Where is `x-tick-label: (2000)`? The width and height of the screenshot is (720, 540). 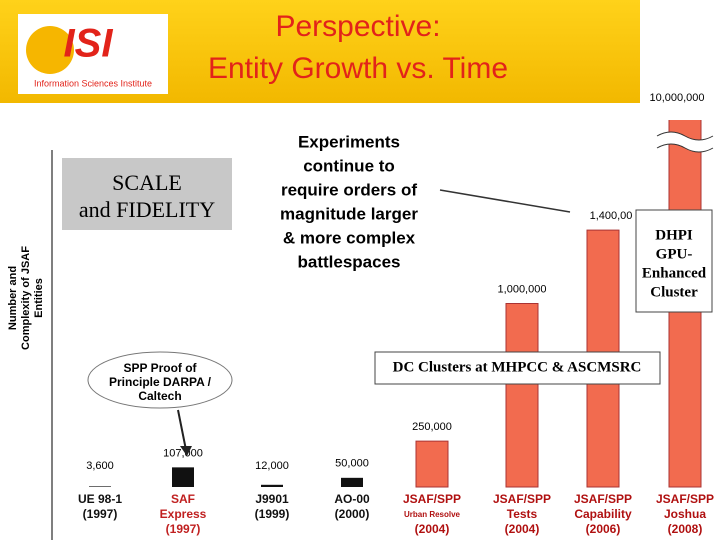
x-tick-label: (2000) is located at coordinates (352, 514).